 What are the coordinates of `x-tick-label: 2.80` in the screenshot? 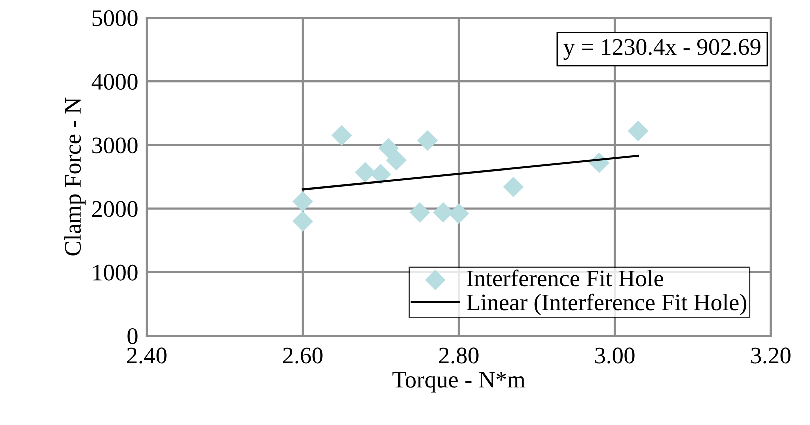 It's located at (459, 356).